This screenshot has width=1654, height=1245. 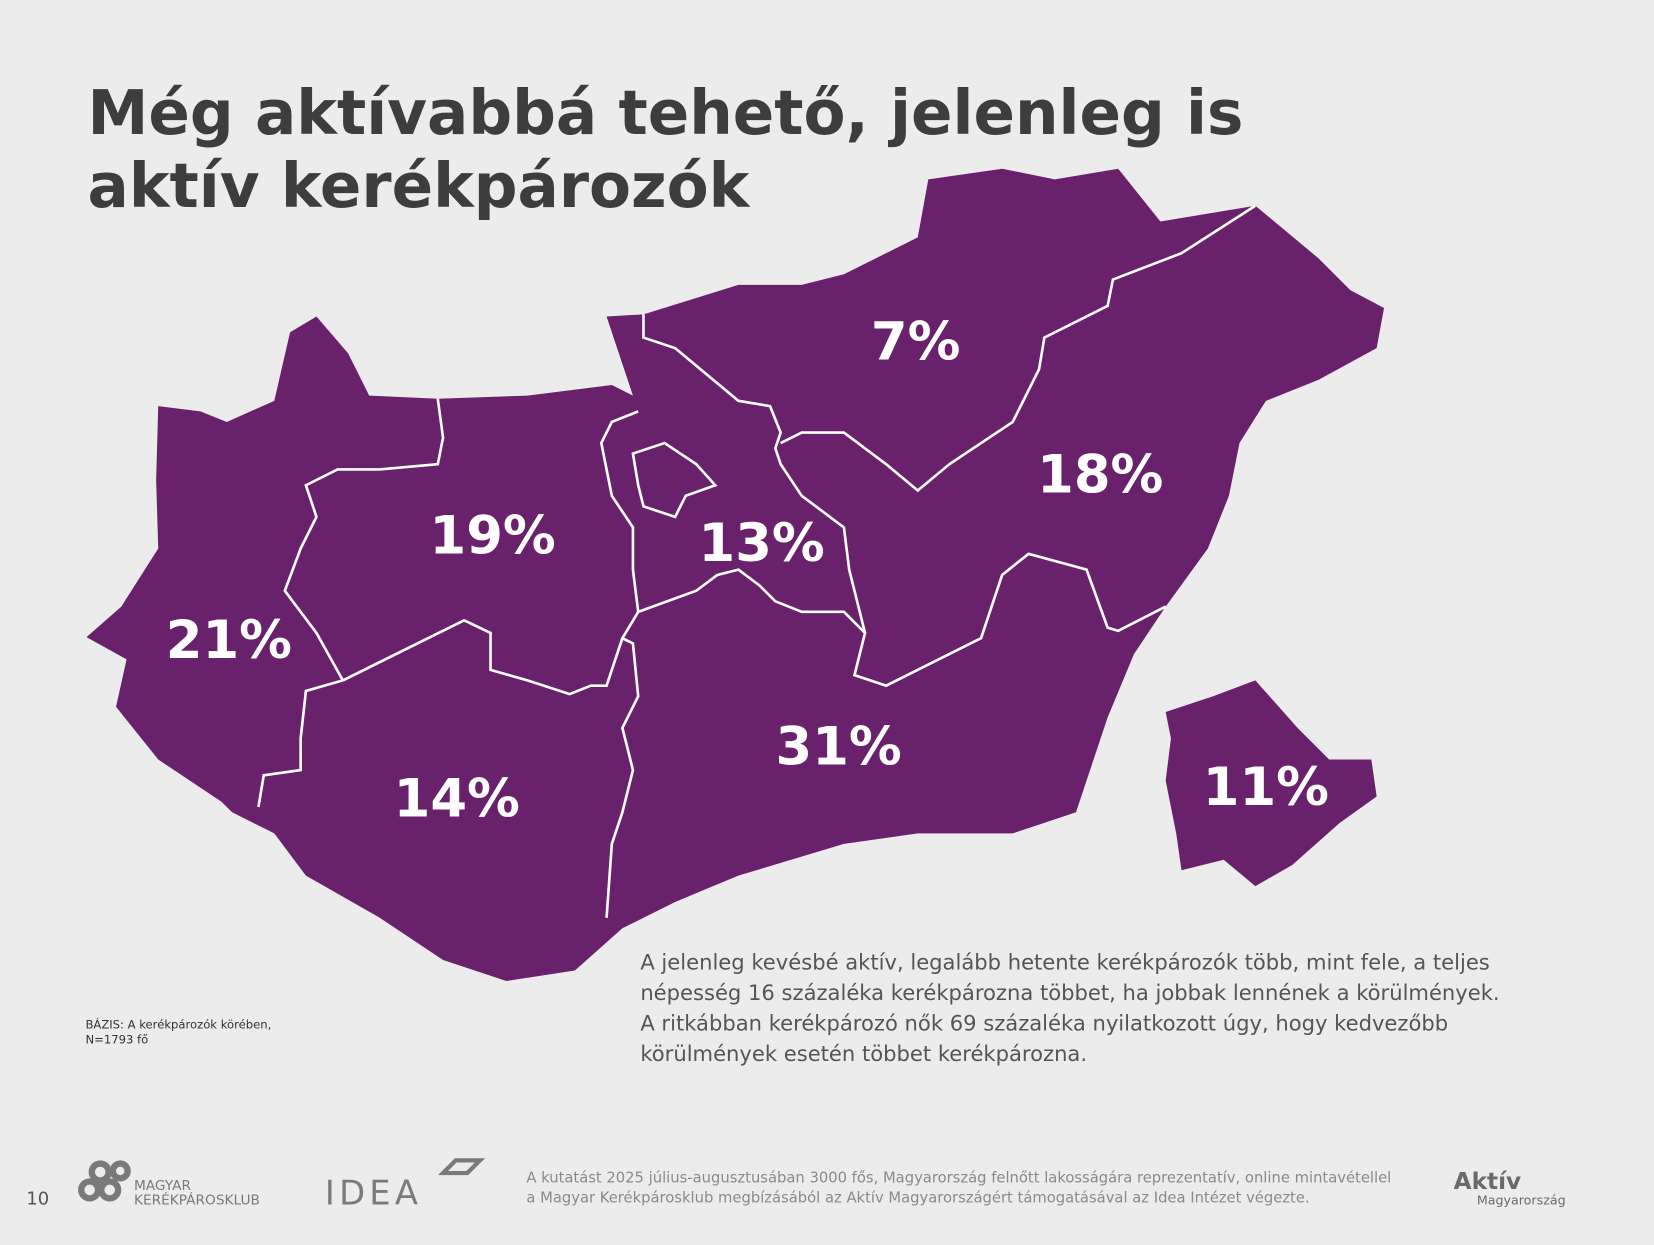 What do you see at coordinates (163, 1186) in the screenshot?
I see `logo-text: MAGYAR` at bounding box center [163, 1186].